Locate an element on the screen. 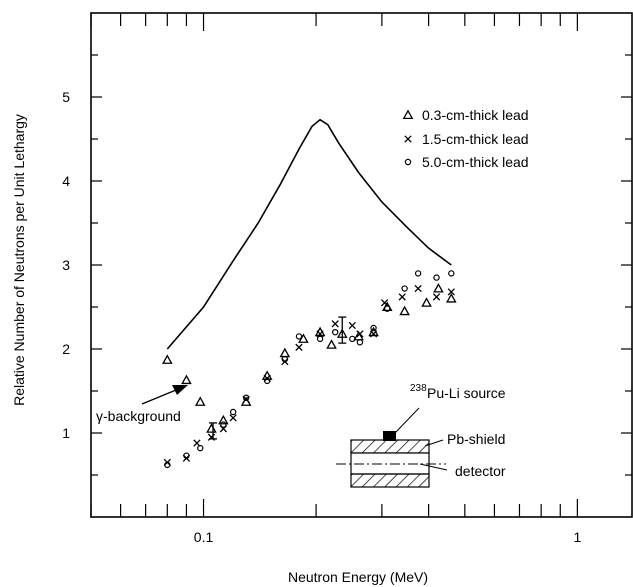 This screenshot has width=633, height=587. legend-markers is located at coordinates (408, 137).